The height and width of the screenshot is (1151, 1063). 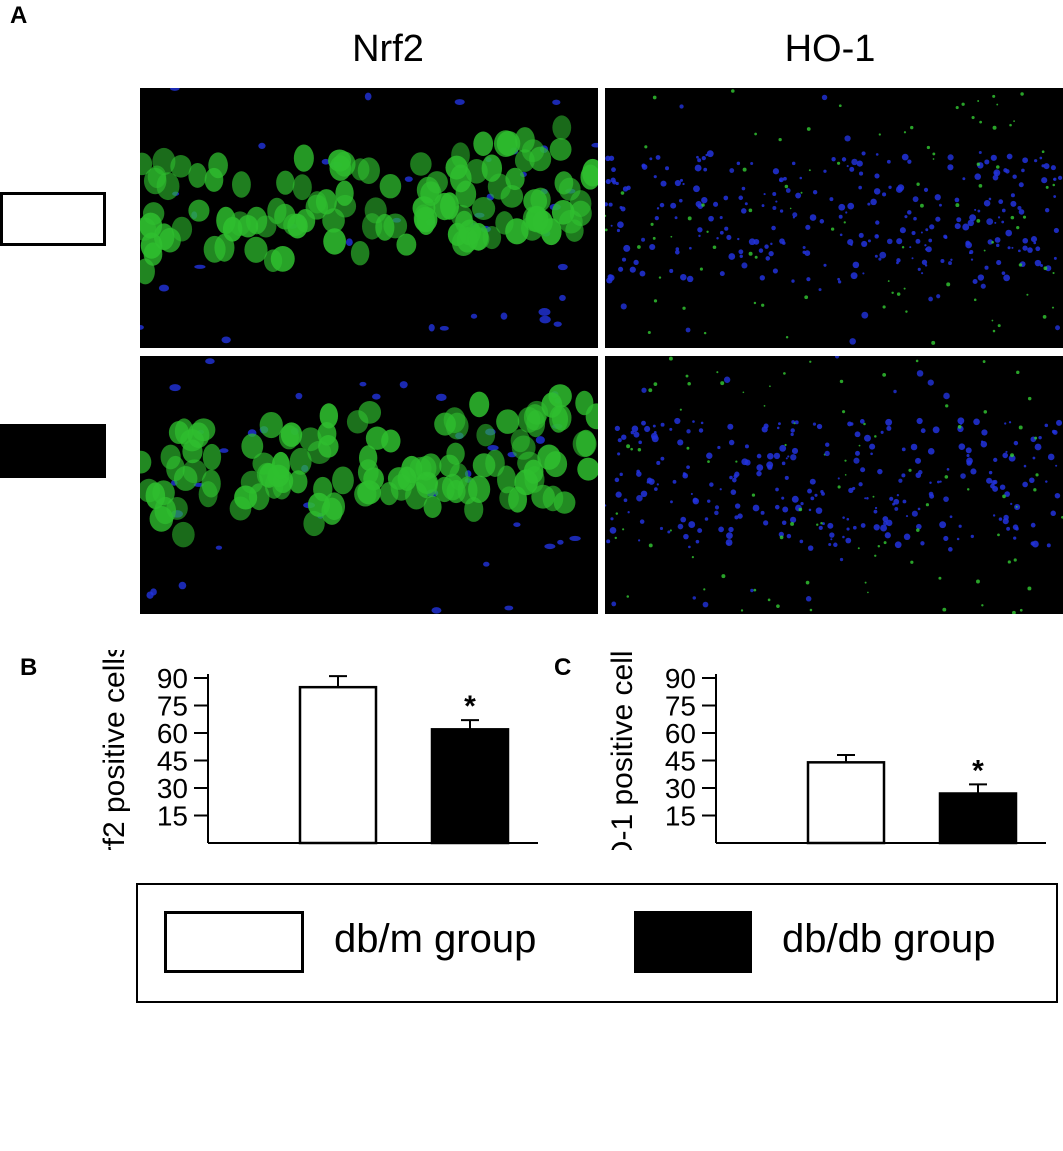 What do you see at coordinates (388, 49) in the screenshot?
I see `column-title-nrf2: Nrf2` at bounding box center [388, 49].